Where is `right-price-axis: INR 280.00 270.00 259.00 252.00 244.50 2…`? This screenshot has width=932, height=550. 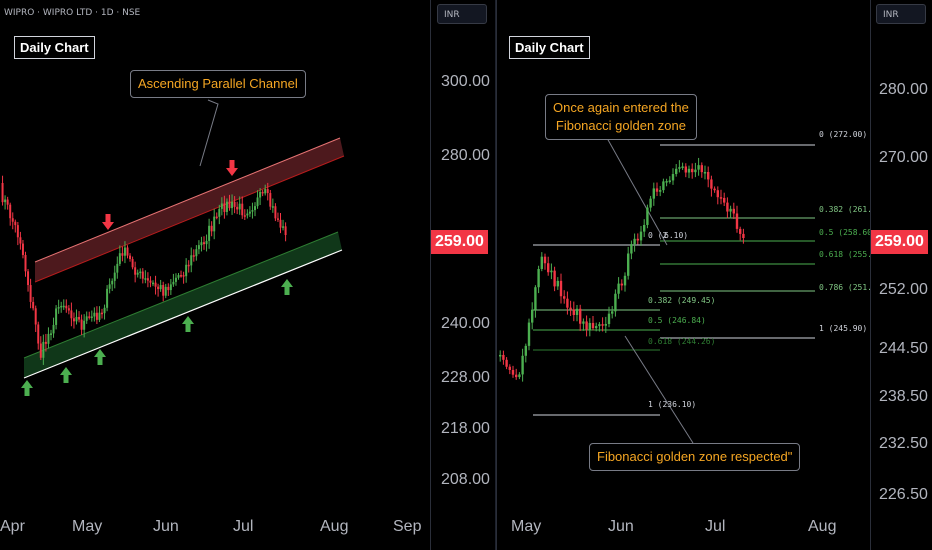 right-price-axis: INR 280.00 270.00 259.00 252.00 244.50 2… is located at coordinates (901, 275).